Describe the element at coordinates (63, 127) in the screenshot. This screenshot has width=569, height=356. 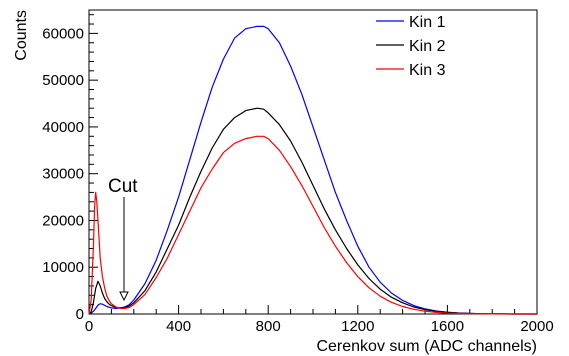
I see `y-tick-label: 40000` at that location.